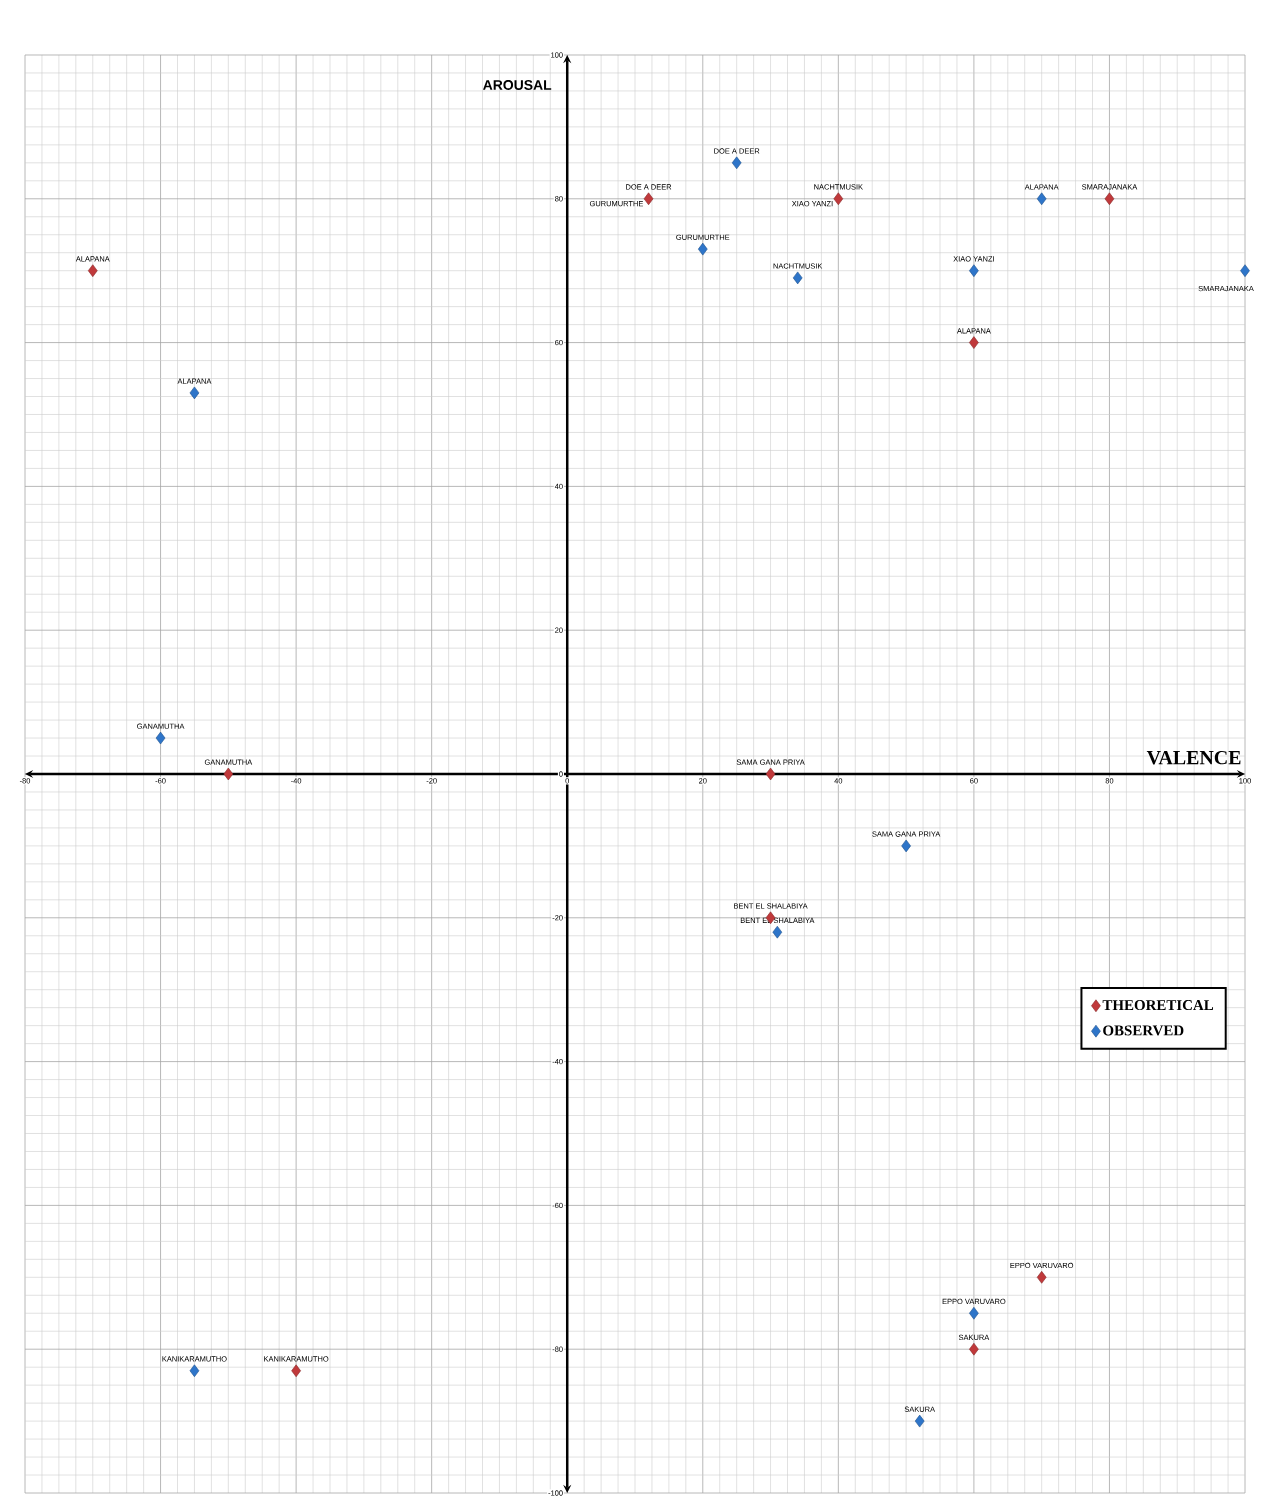  What do you see at coordinates (1143, 1030) in the screenshot?
I see `legend-label: OBSERVED` at bounding box center [1143, 1030].